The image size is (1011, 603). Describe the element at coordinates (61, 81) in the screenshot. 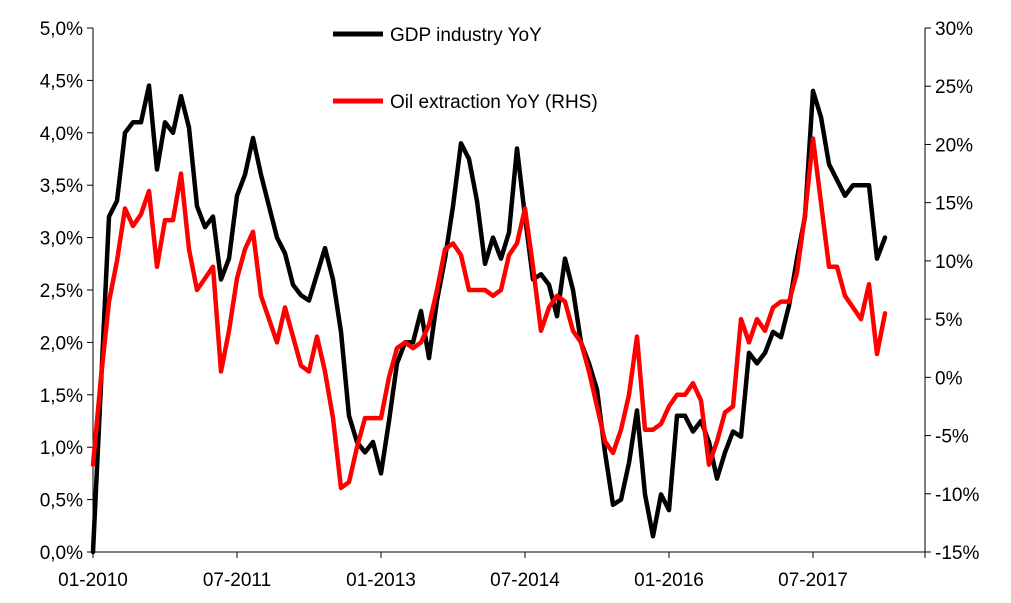

I see `left-y-tick-label: 4,5%` at that location.